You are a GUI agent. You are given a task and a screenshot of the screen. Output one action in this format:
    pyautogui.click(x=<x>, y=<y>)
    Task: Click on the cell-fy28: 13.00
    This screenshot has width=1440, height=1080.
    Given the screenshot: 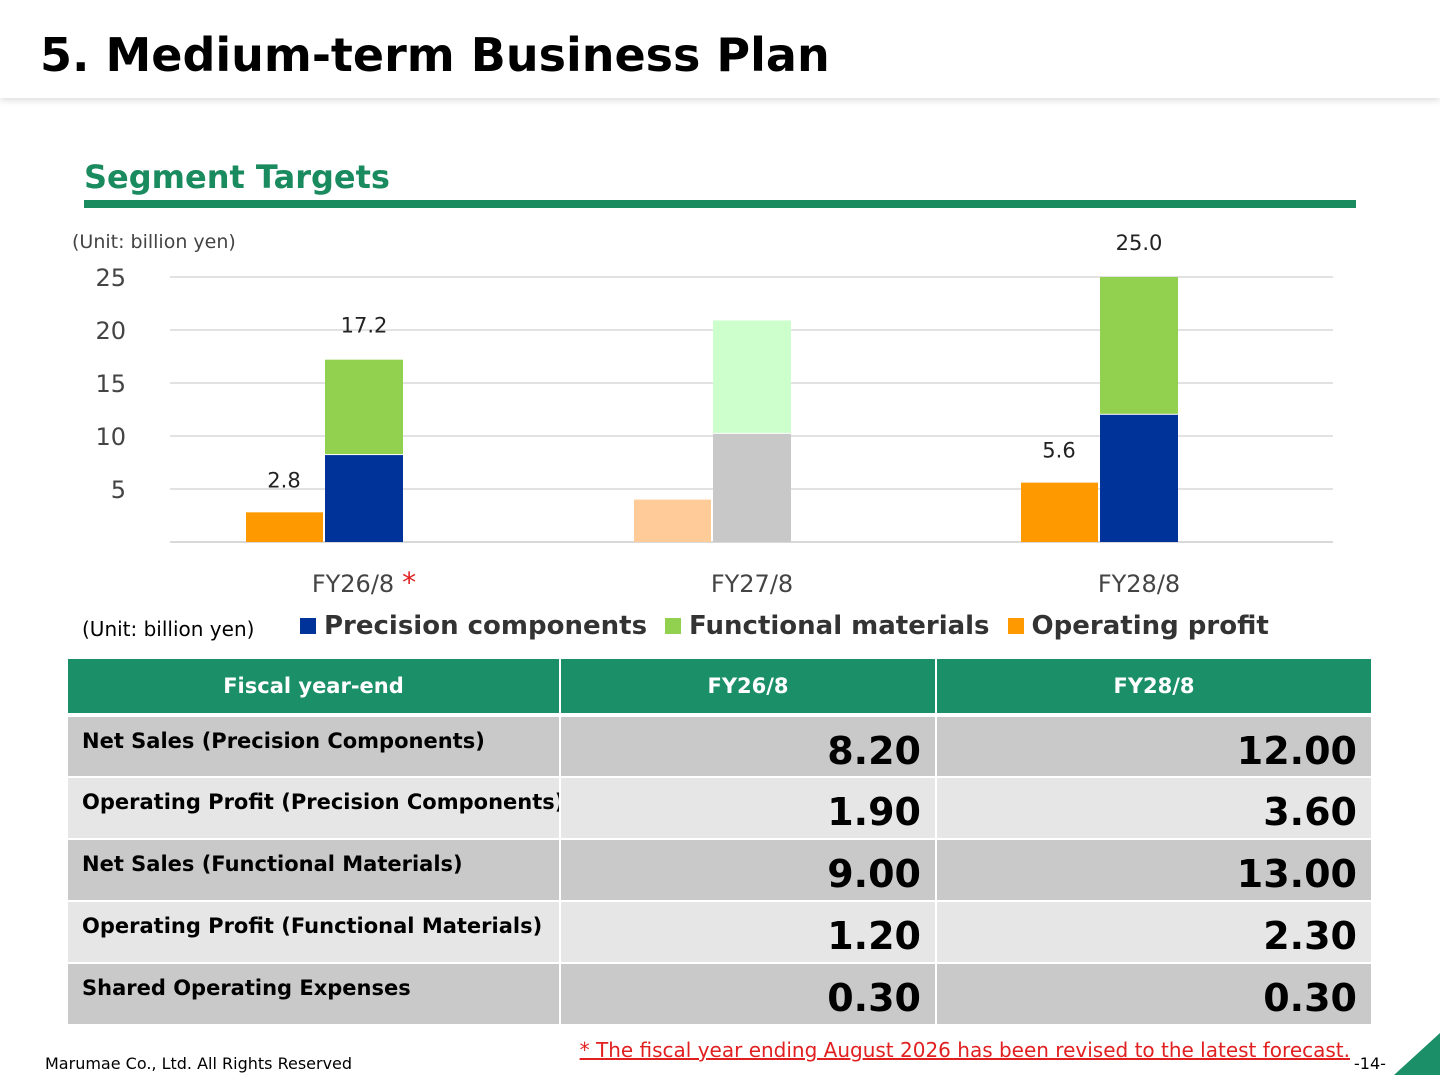 What is the action you would take?
    pyautogui.click(x=1154, y=870)
    